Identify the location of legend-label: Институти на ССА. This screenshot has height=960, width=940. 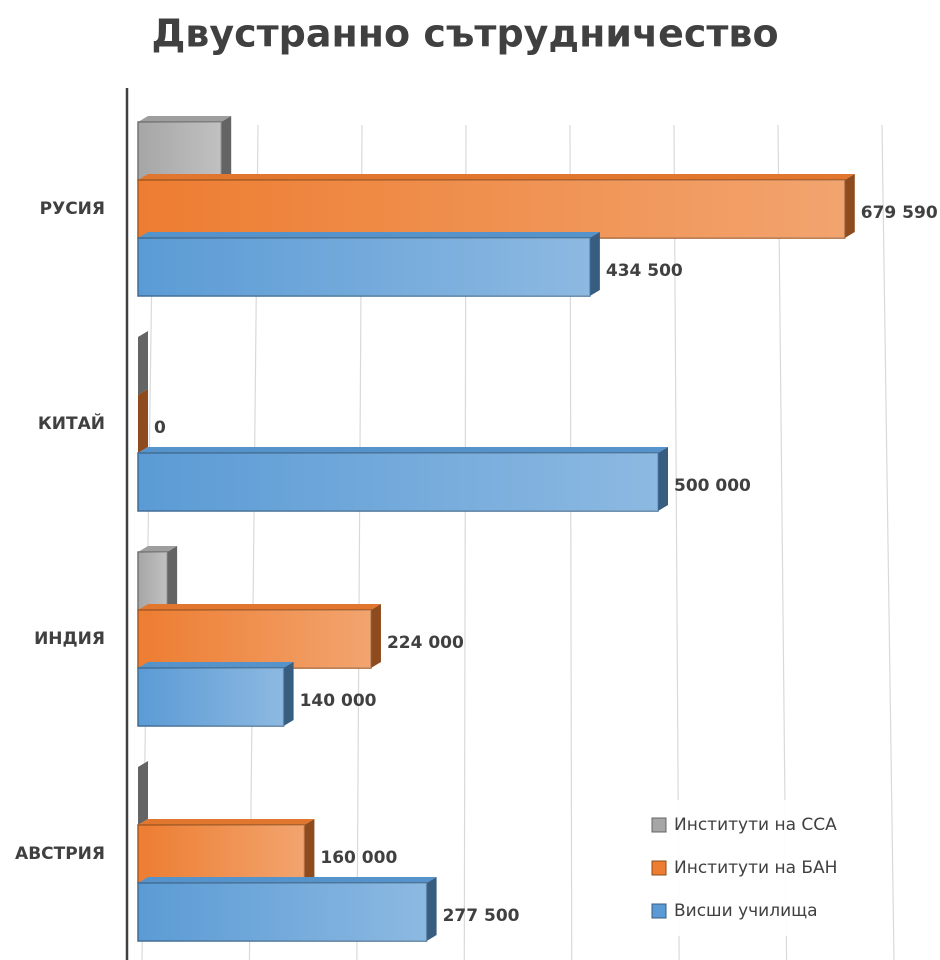
(755, 825).